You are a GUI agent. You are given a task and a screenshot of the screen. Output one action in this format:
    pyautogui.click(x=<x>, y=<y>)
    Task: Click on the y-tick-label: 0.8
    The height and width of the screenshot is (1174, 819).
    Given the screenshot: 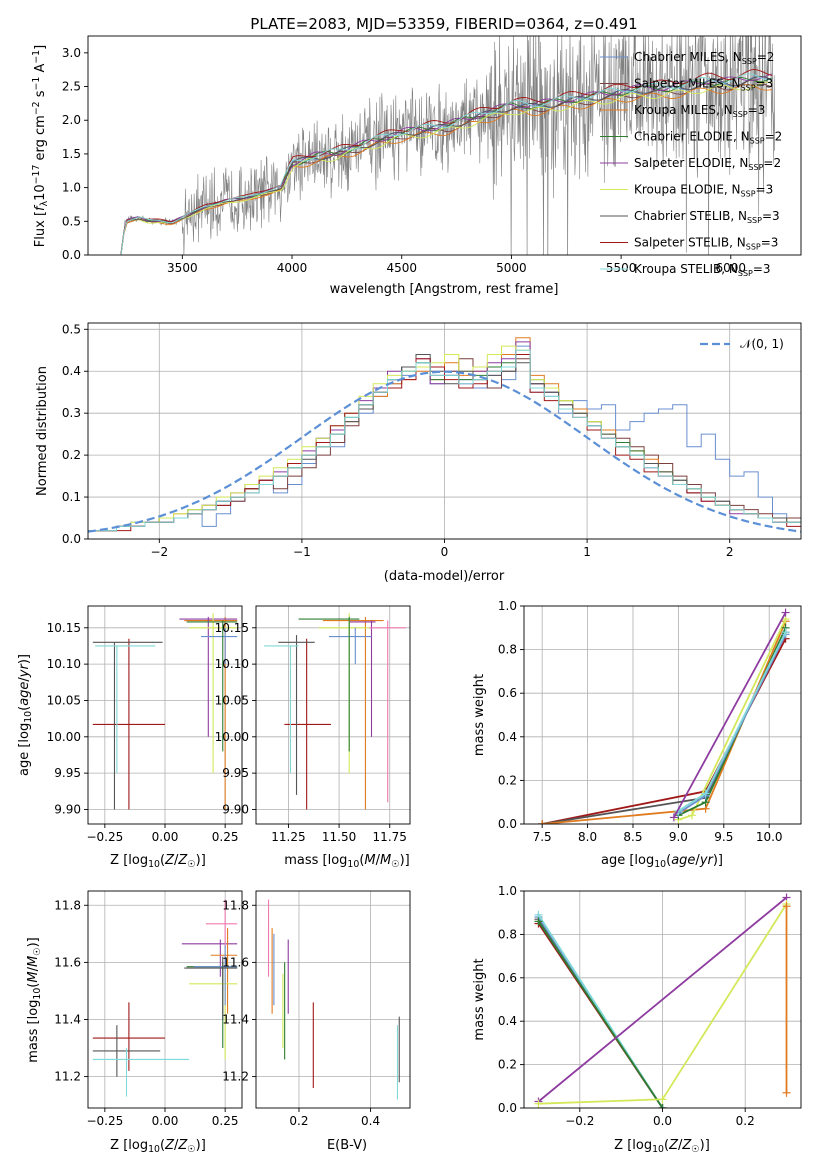 What is the action you would take?
    pyautogui.click(x=507, y=650)
    